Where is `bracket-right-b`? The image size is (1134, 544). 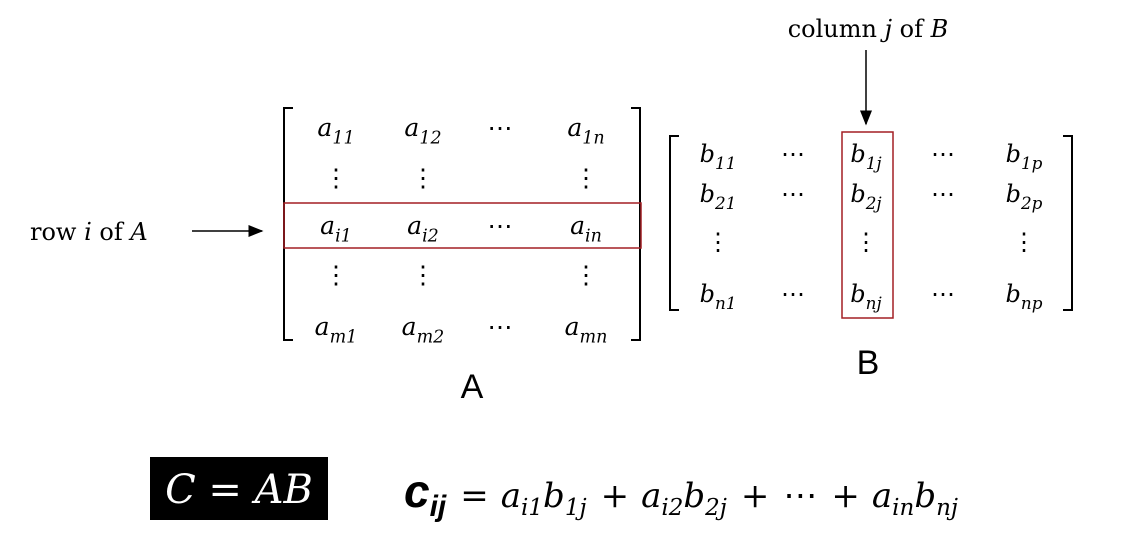 bracket-right-b is located at coordinates (1068, 223).